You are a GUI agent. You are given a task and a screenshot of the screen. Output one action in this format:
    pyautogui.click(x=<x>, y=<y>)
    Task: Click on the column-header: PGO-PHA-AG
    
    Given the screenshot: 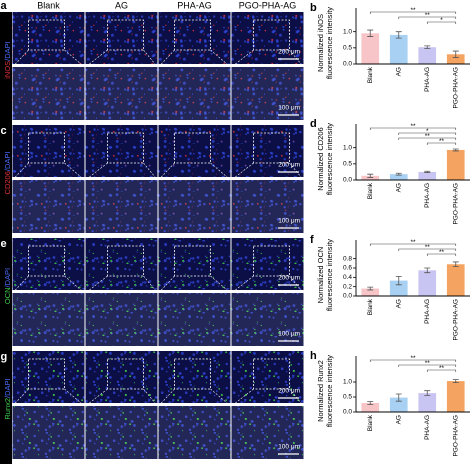 What is the action you would take?
    pyautogui.click(x=268, y=5)
    